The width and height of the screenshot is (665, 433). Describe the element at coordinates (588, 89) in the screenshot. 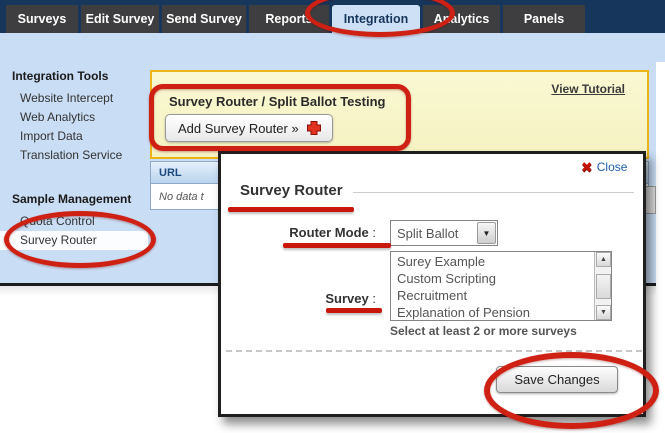

I see `view-tutorial-link: View Tutorial` at that location.